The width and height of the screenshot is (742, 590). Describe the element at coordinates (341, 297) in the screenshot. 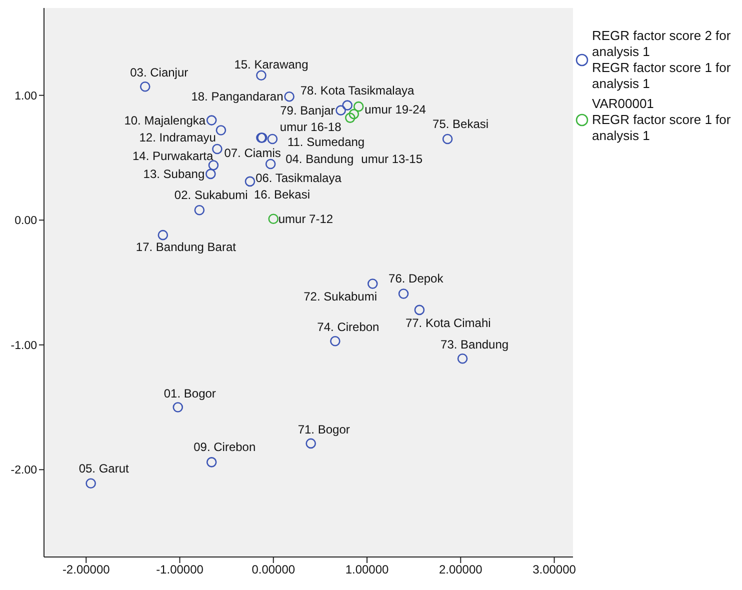

I see `annotation: 72. Sukabumi` at that location.